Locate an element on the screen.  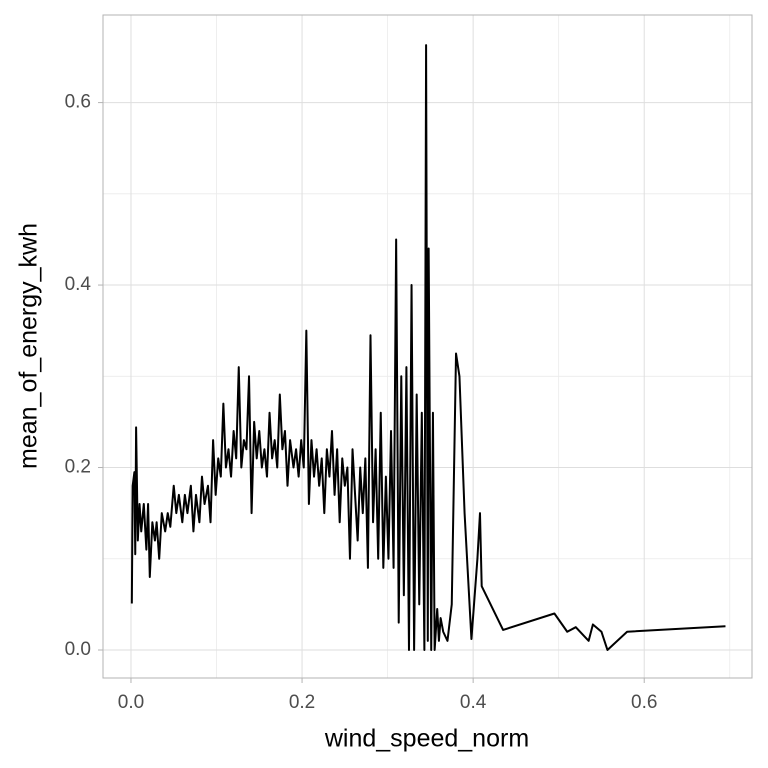
x-tick-label: 0.4 is located at coordinates (473, 702).